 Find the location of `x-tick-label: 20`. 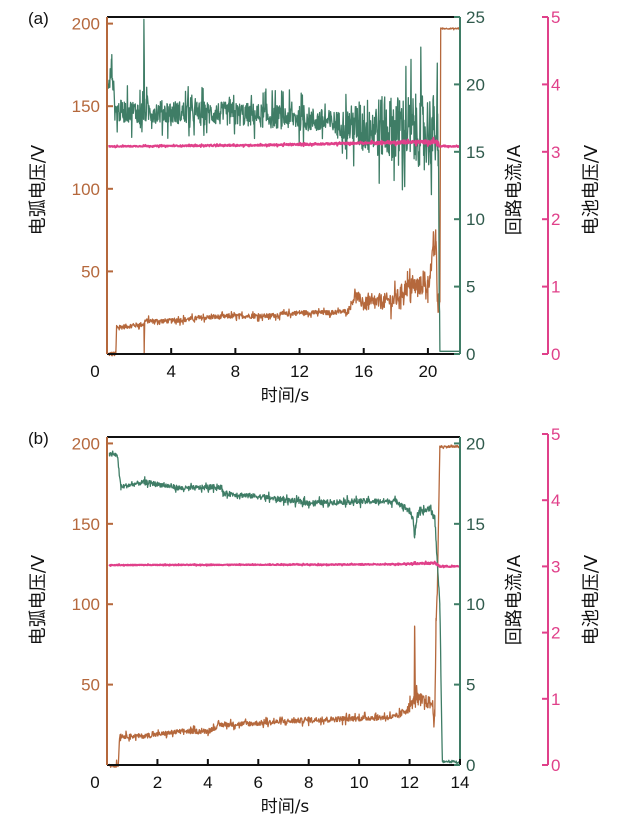

x-tick-label: 20 is located at coordinates (427, 371).